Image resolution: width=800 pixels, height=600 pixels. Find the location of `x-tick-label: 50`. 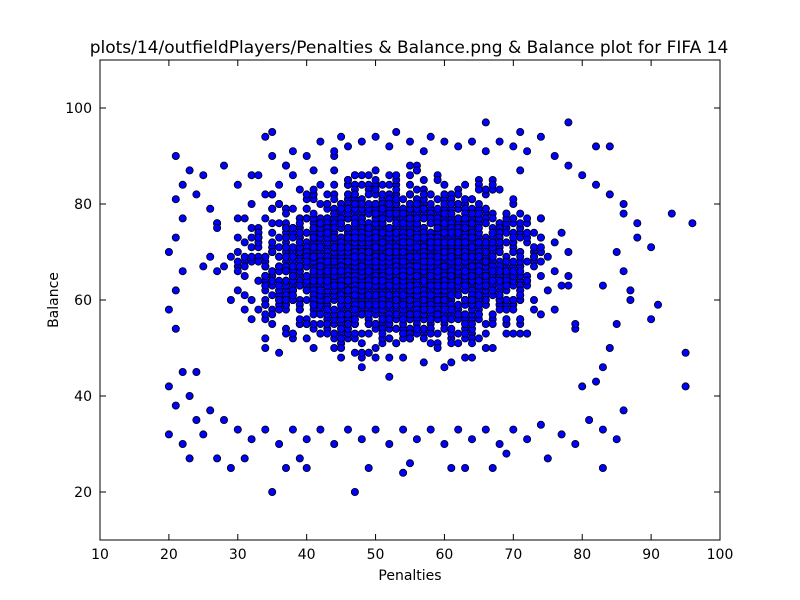

x-tick-label: 50 is located at coordinates (376, 555).